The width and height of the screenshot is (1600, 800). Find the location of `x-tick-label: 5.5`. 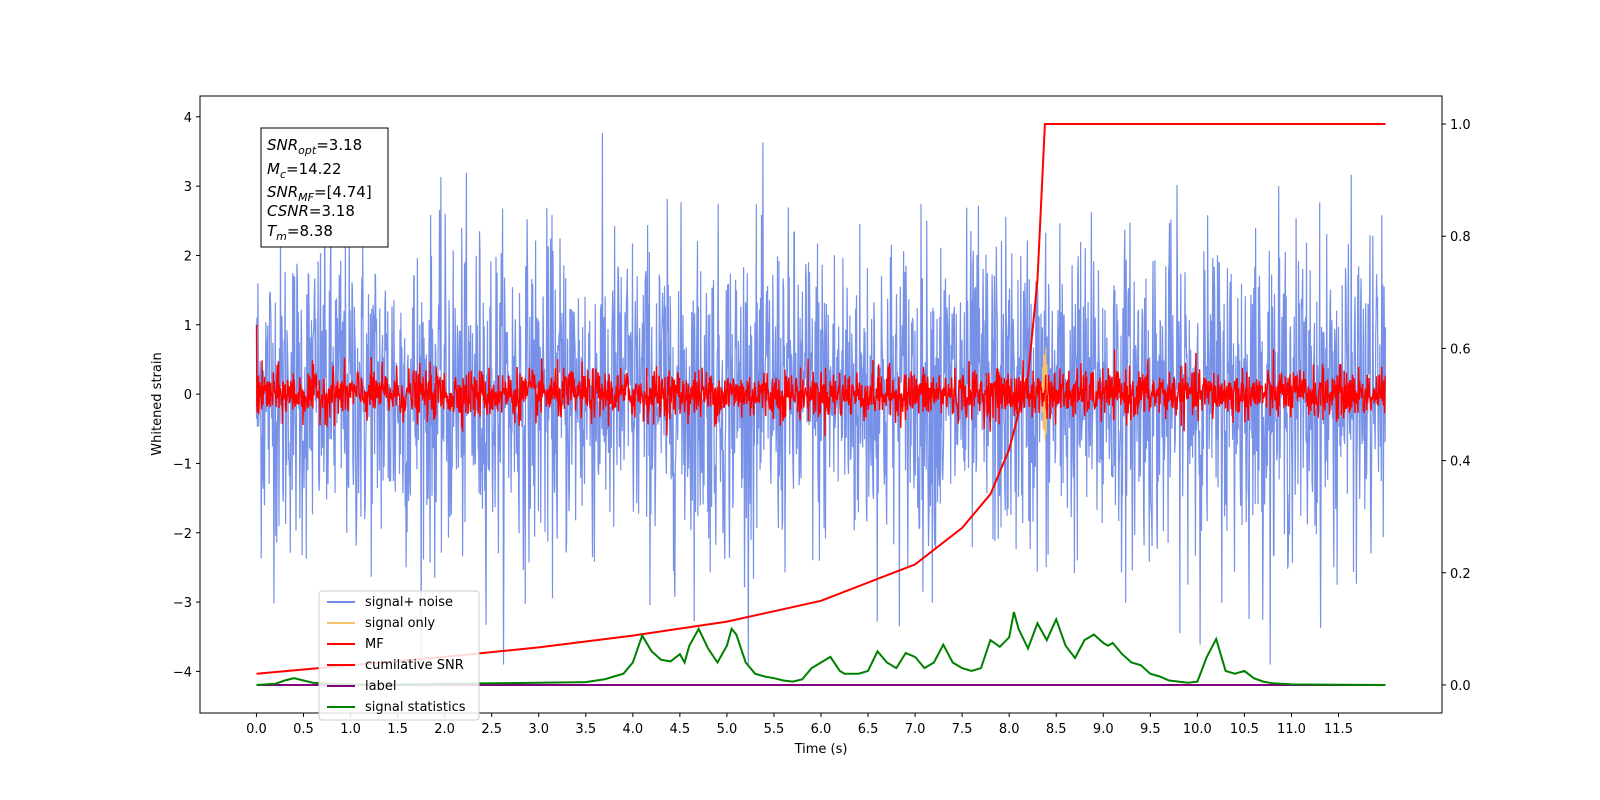

x-tick-label: 5.5 is located at coordinates (774, 729).